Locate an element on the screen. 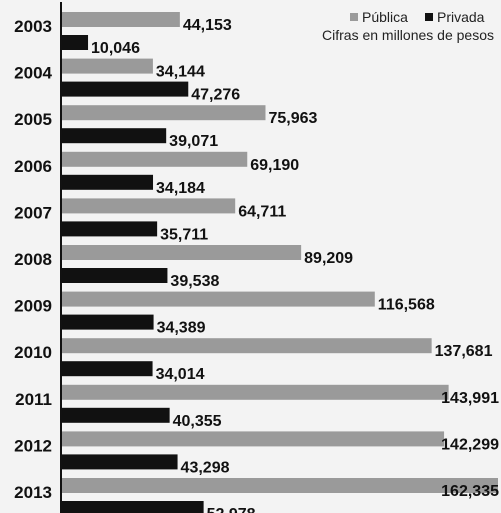 This screenshot has height=513, width=501. y-tick-label-2005: 2005 is located at coordinates (33, 119).